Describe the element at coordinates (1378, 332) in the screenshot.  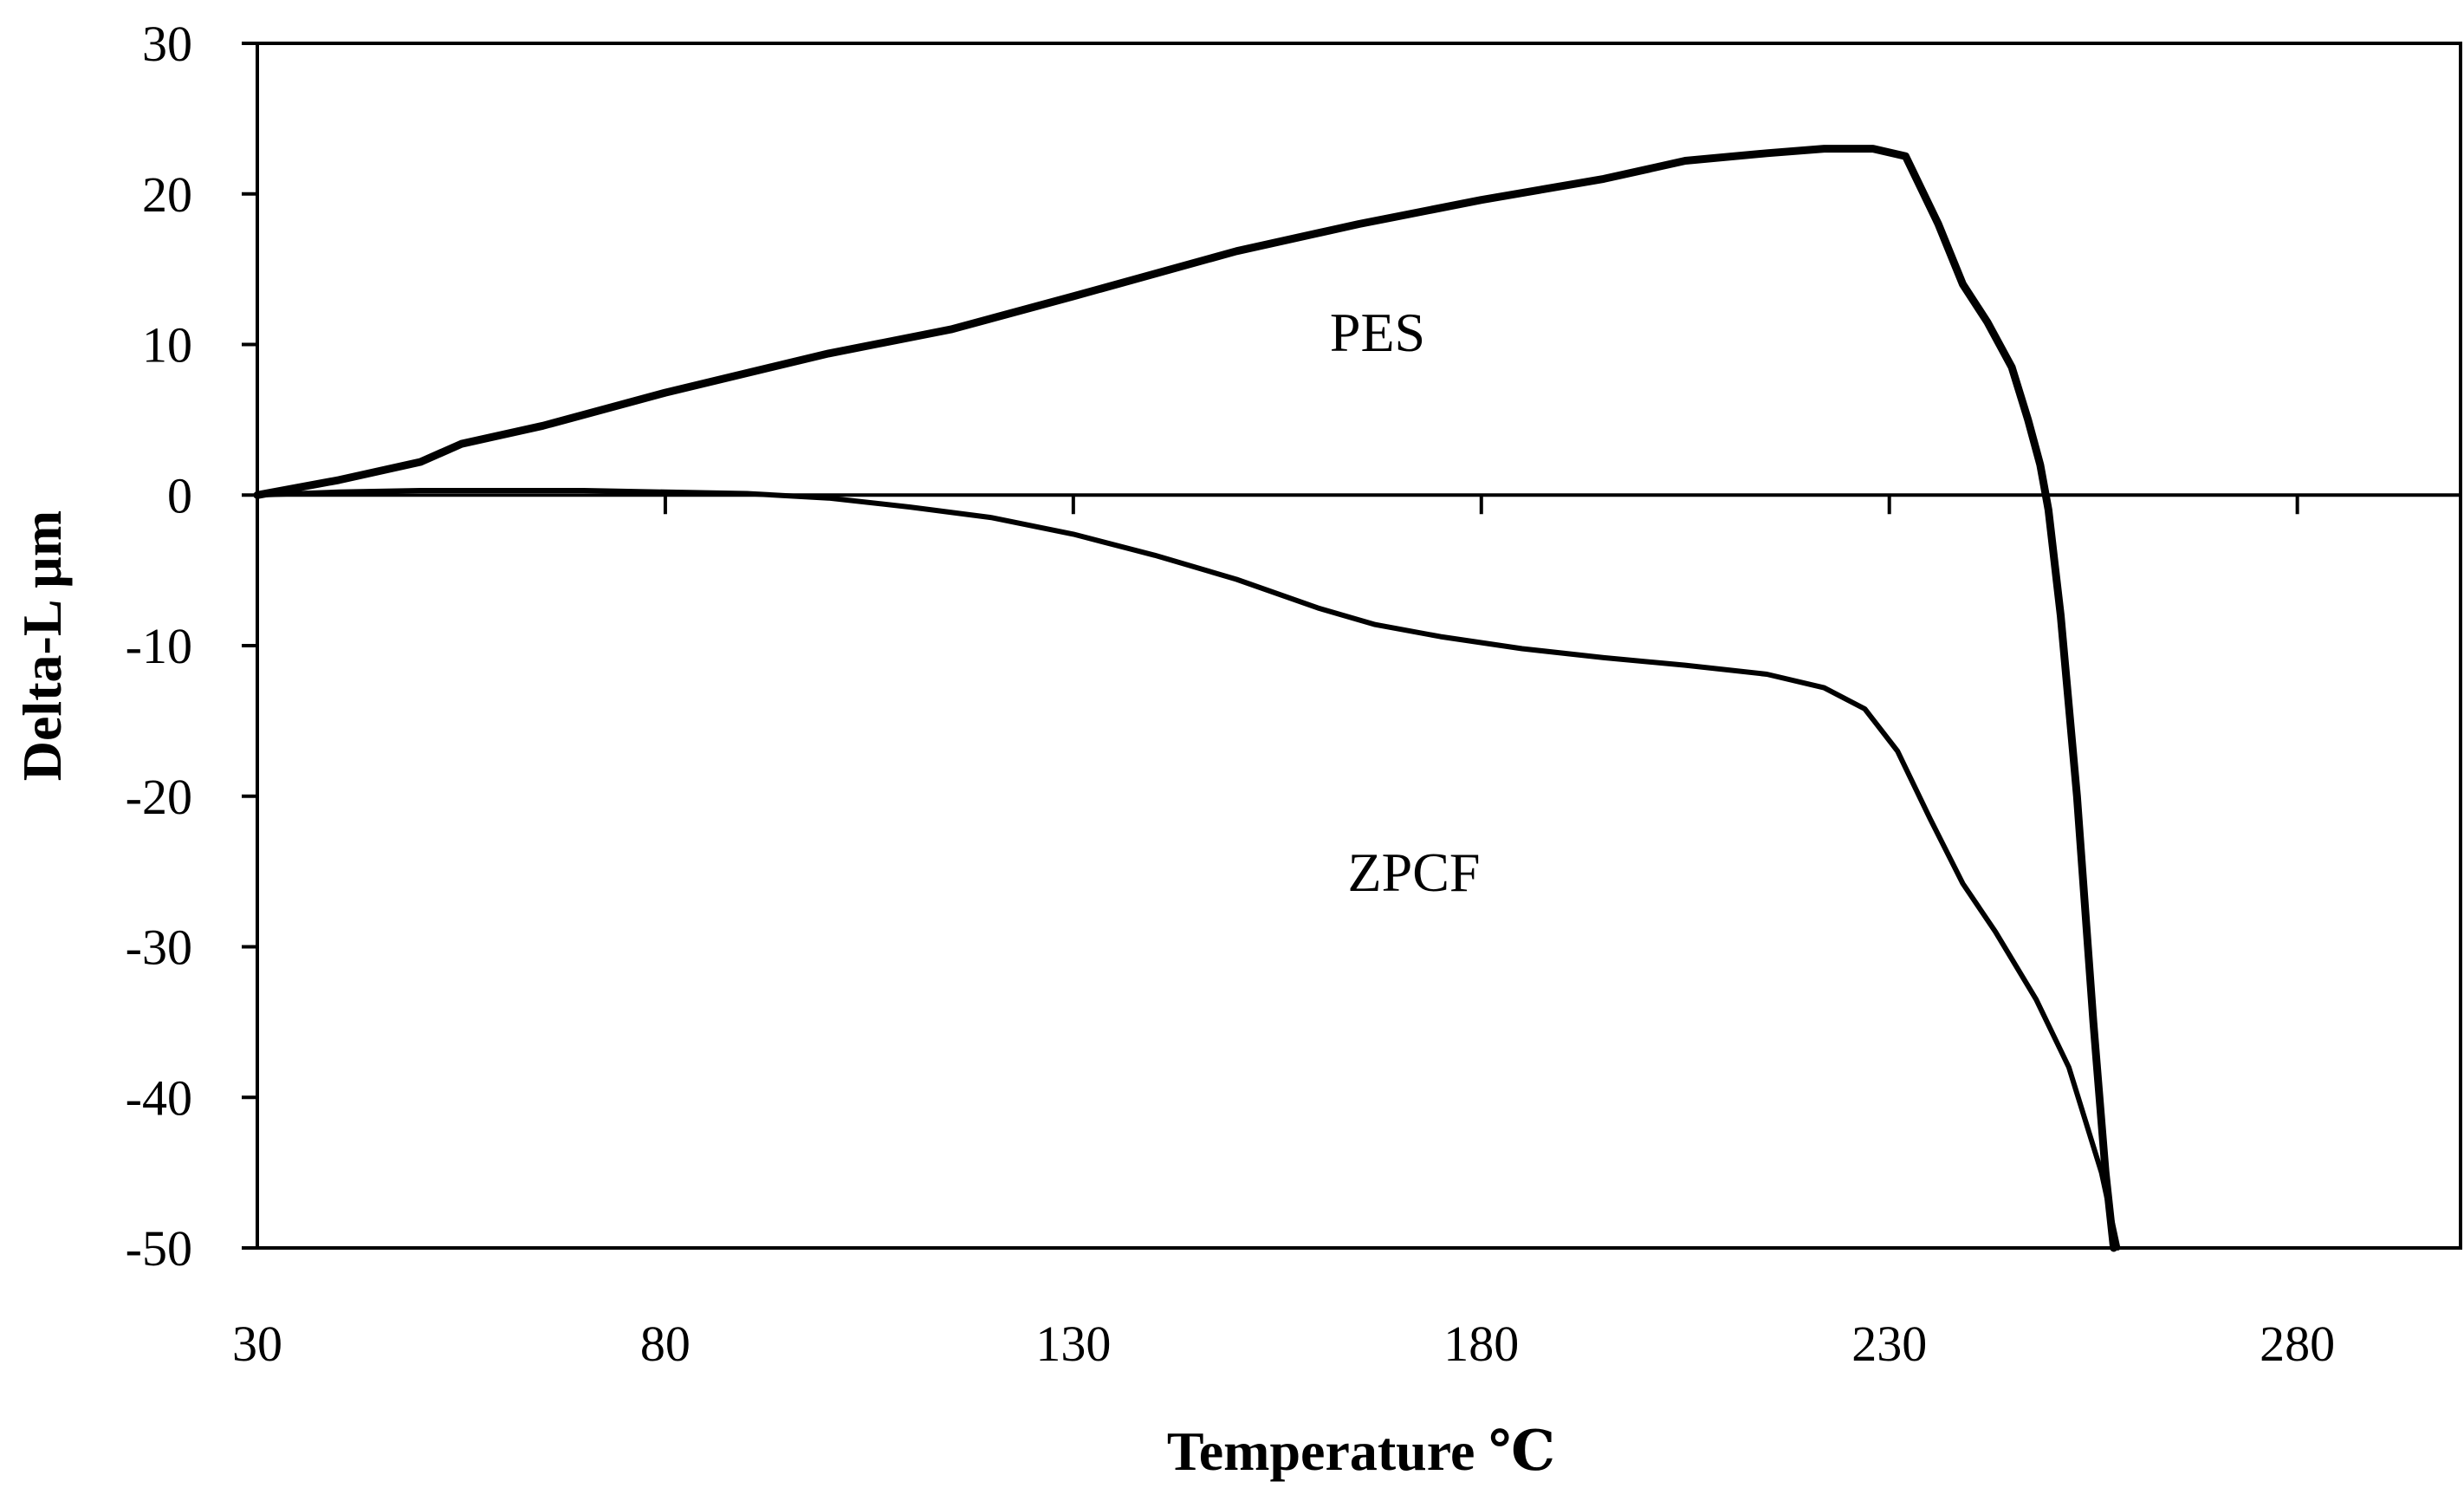
I see `pes-series-label: PES` at that location.